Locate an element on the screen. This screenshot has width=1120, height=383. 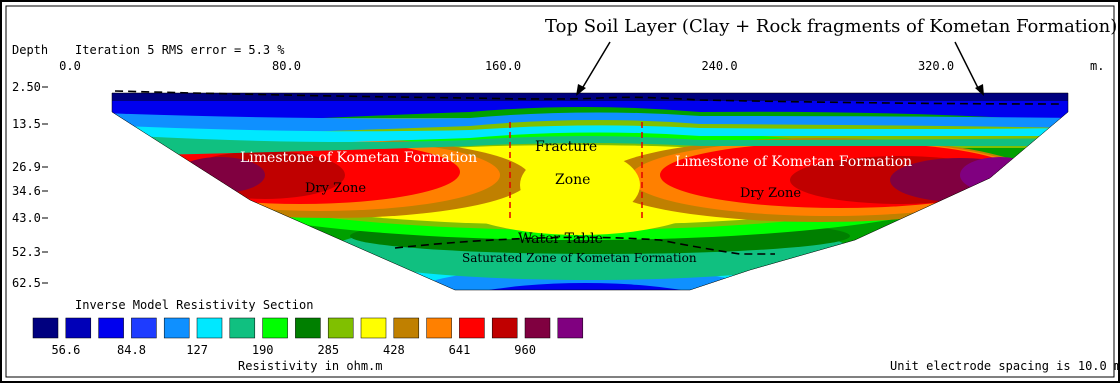
legend-units: Resistivity in ohm.m is located at coordinates (310, 366).